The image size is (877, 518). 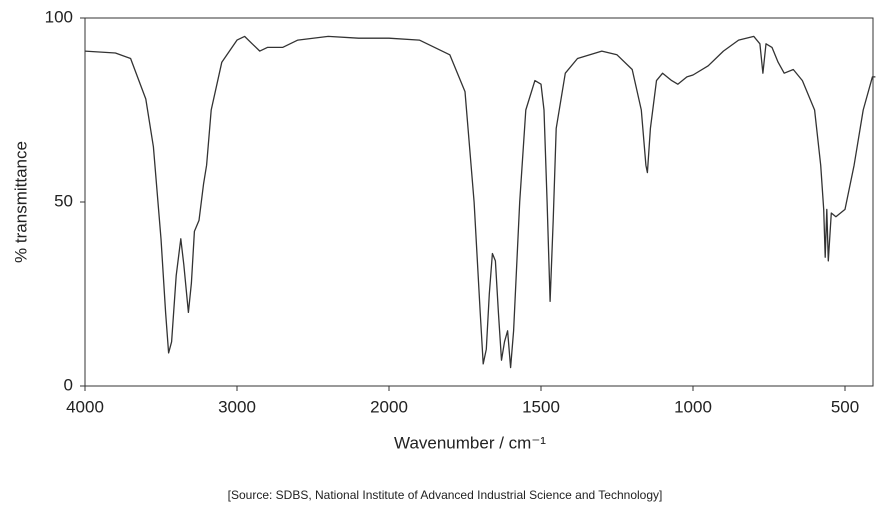 What do you see at coordinates (693, 406) in the screenshot?
I see `x-tick-label: 1000` at bounding box center [693, 406].